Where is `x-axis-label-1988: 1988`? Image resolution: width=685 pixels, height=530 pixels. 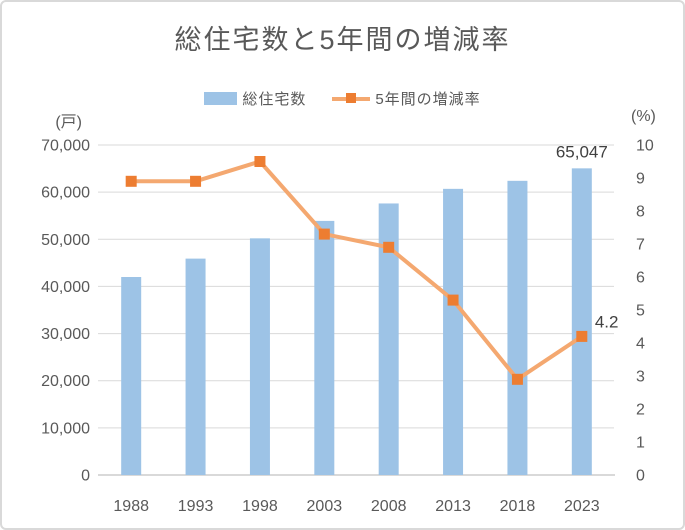 x-axis-label-1988: 1988 is located at coordinates (131, 506).